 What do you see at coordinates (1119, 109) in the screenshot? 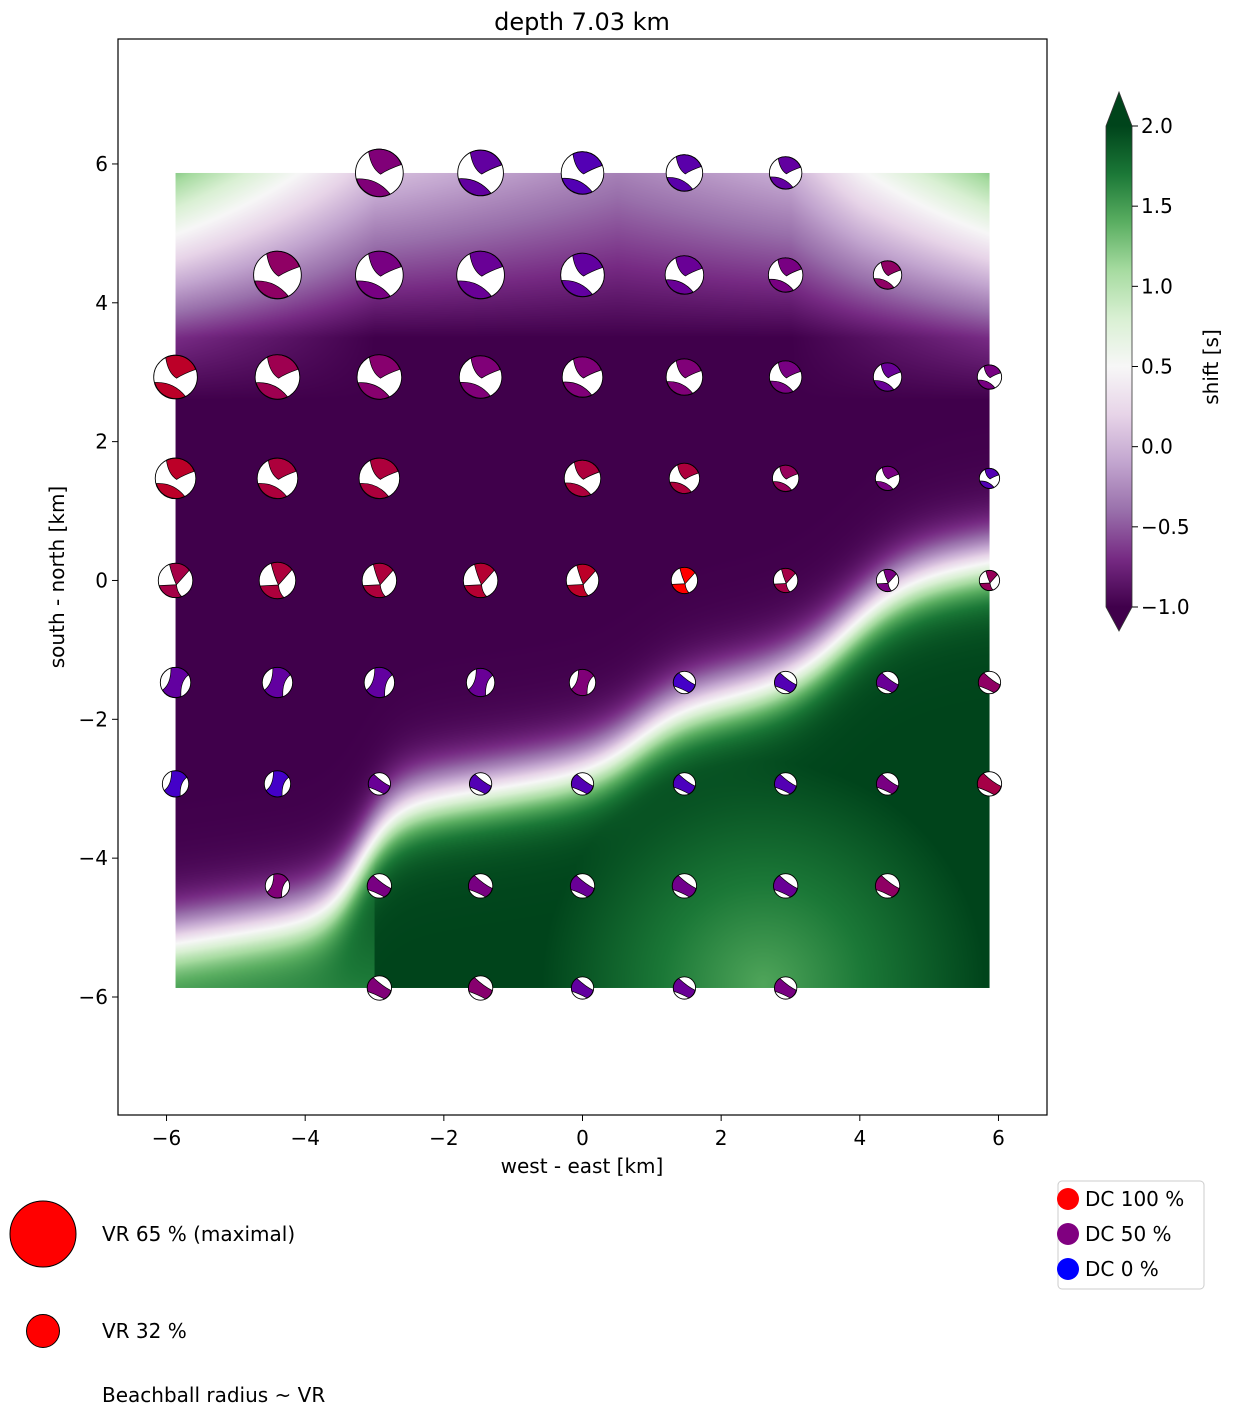
I see `colorbar-extend-max` at bounding box center [1119, 109].